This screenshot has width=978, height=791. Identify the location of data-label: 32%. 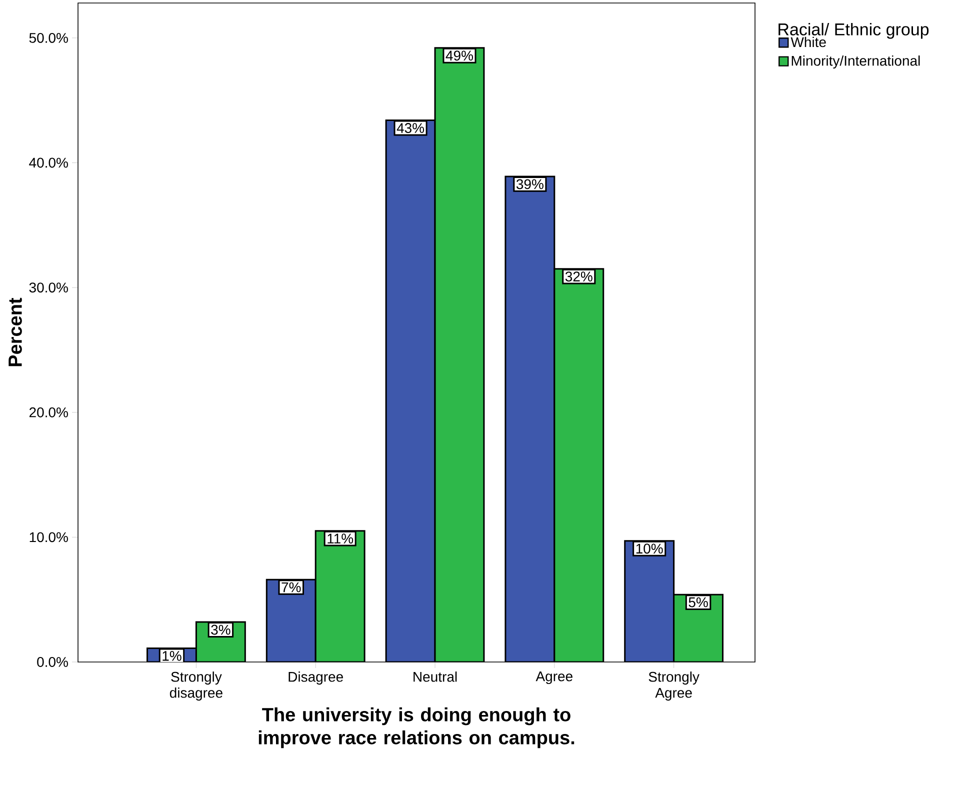
(578, 277).